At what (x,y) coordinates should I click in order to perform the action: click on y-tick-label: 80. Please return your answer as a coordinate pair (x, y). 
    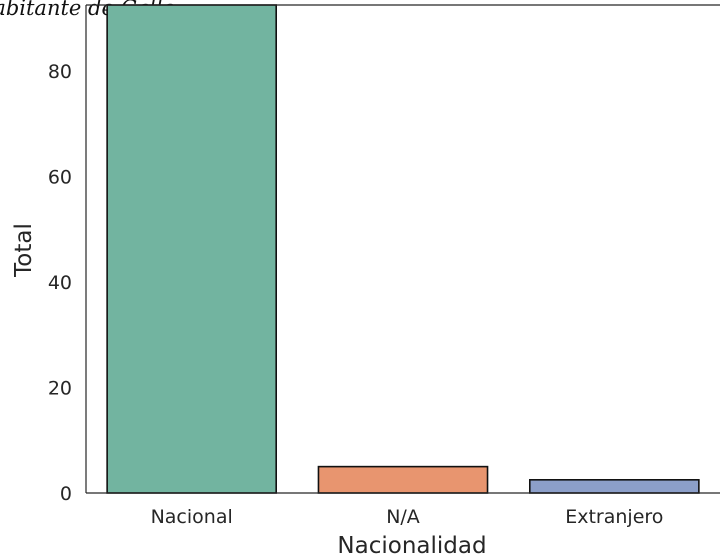
    Looking at the image, I should click on (60, 72).